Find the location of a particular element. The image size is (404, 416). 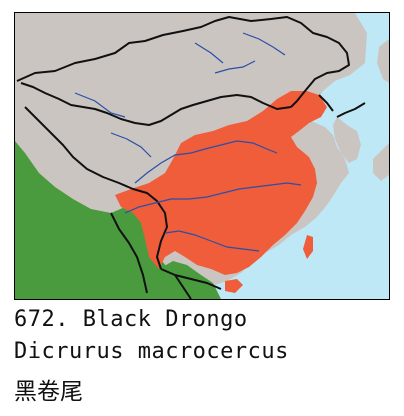

japan-north is located at coordinates (383, 61).